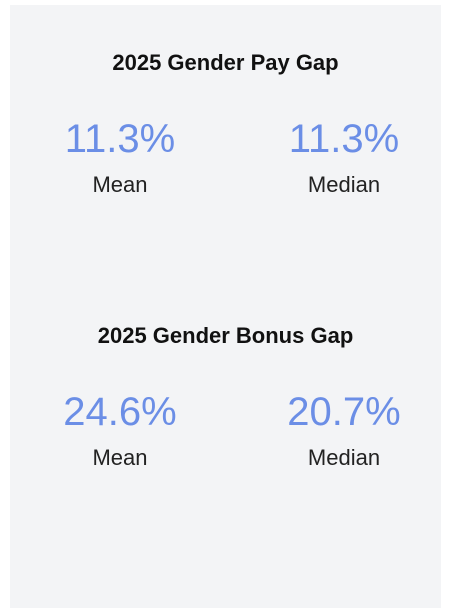 This screenshot has height=613, width=450. Describe the element at coordinates (225, 62) in the screenshot. I see `section-title: 2025 Gender Pay Gap` at that location.